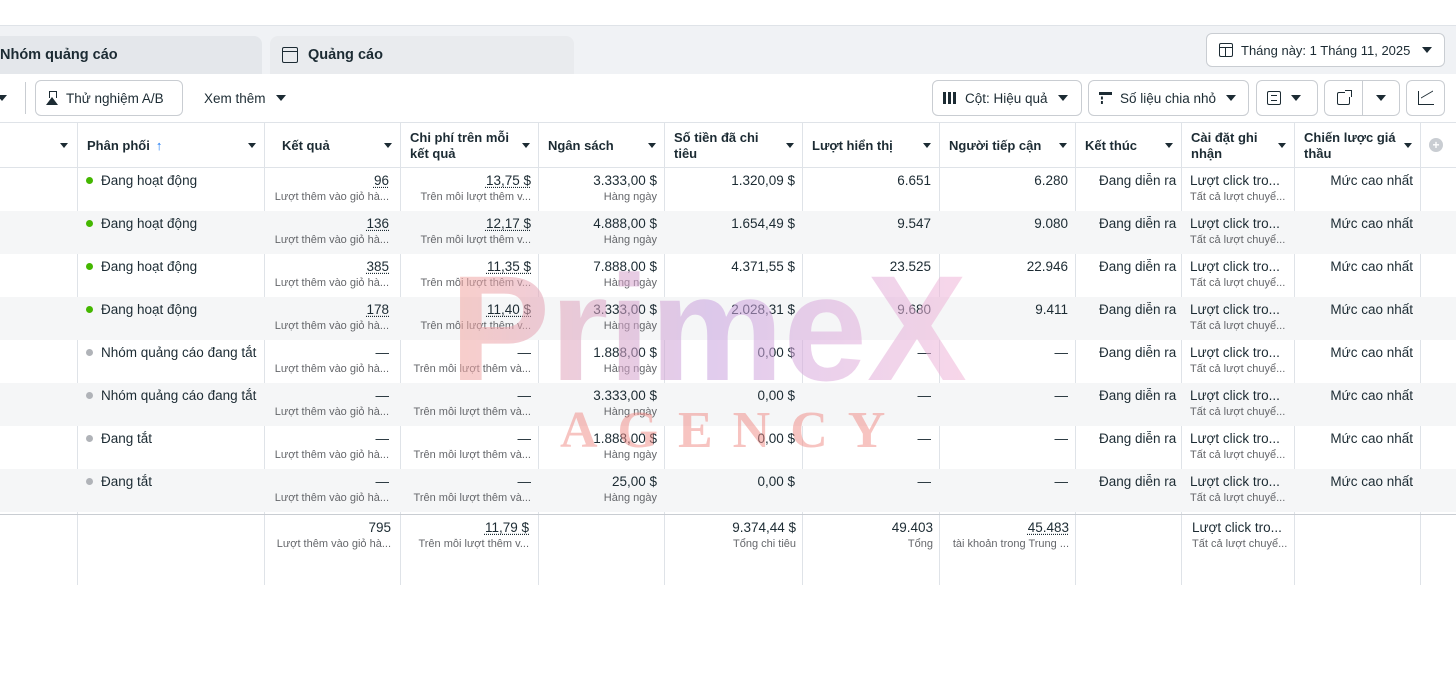  What do you see at coordinates (1111, 145) in the screenshot?
I see `column-header-label: Kết thúc` at bounding box center [1111, 145].